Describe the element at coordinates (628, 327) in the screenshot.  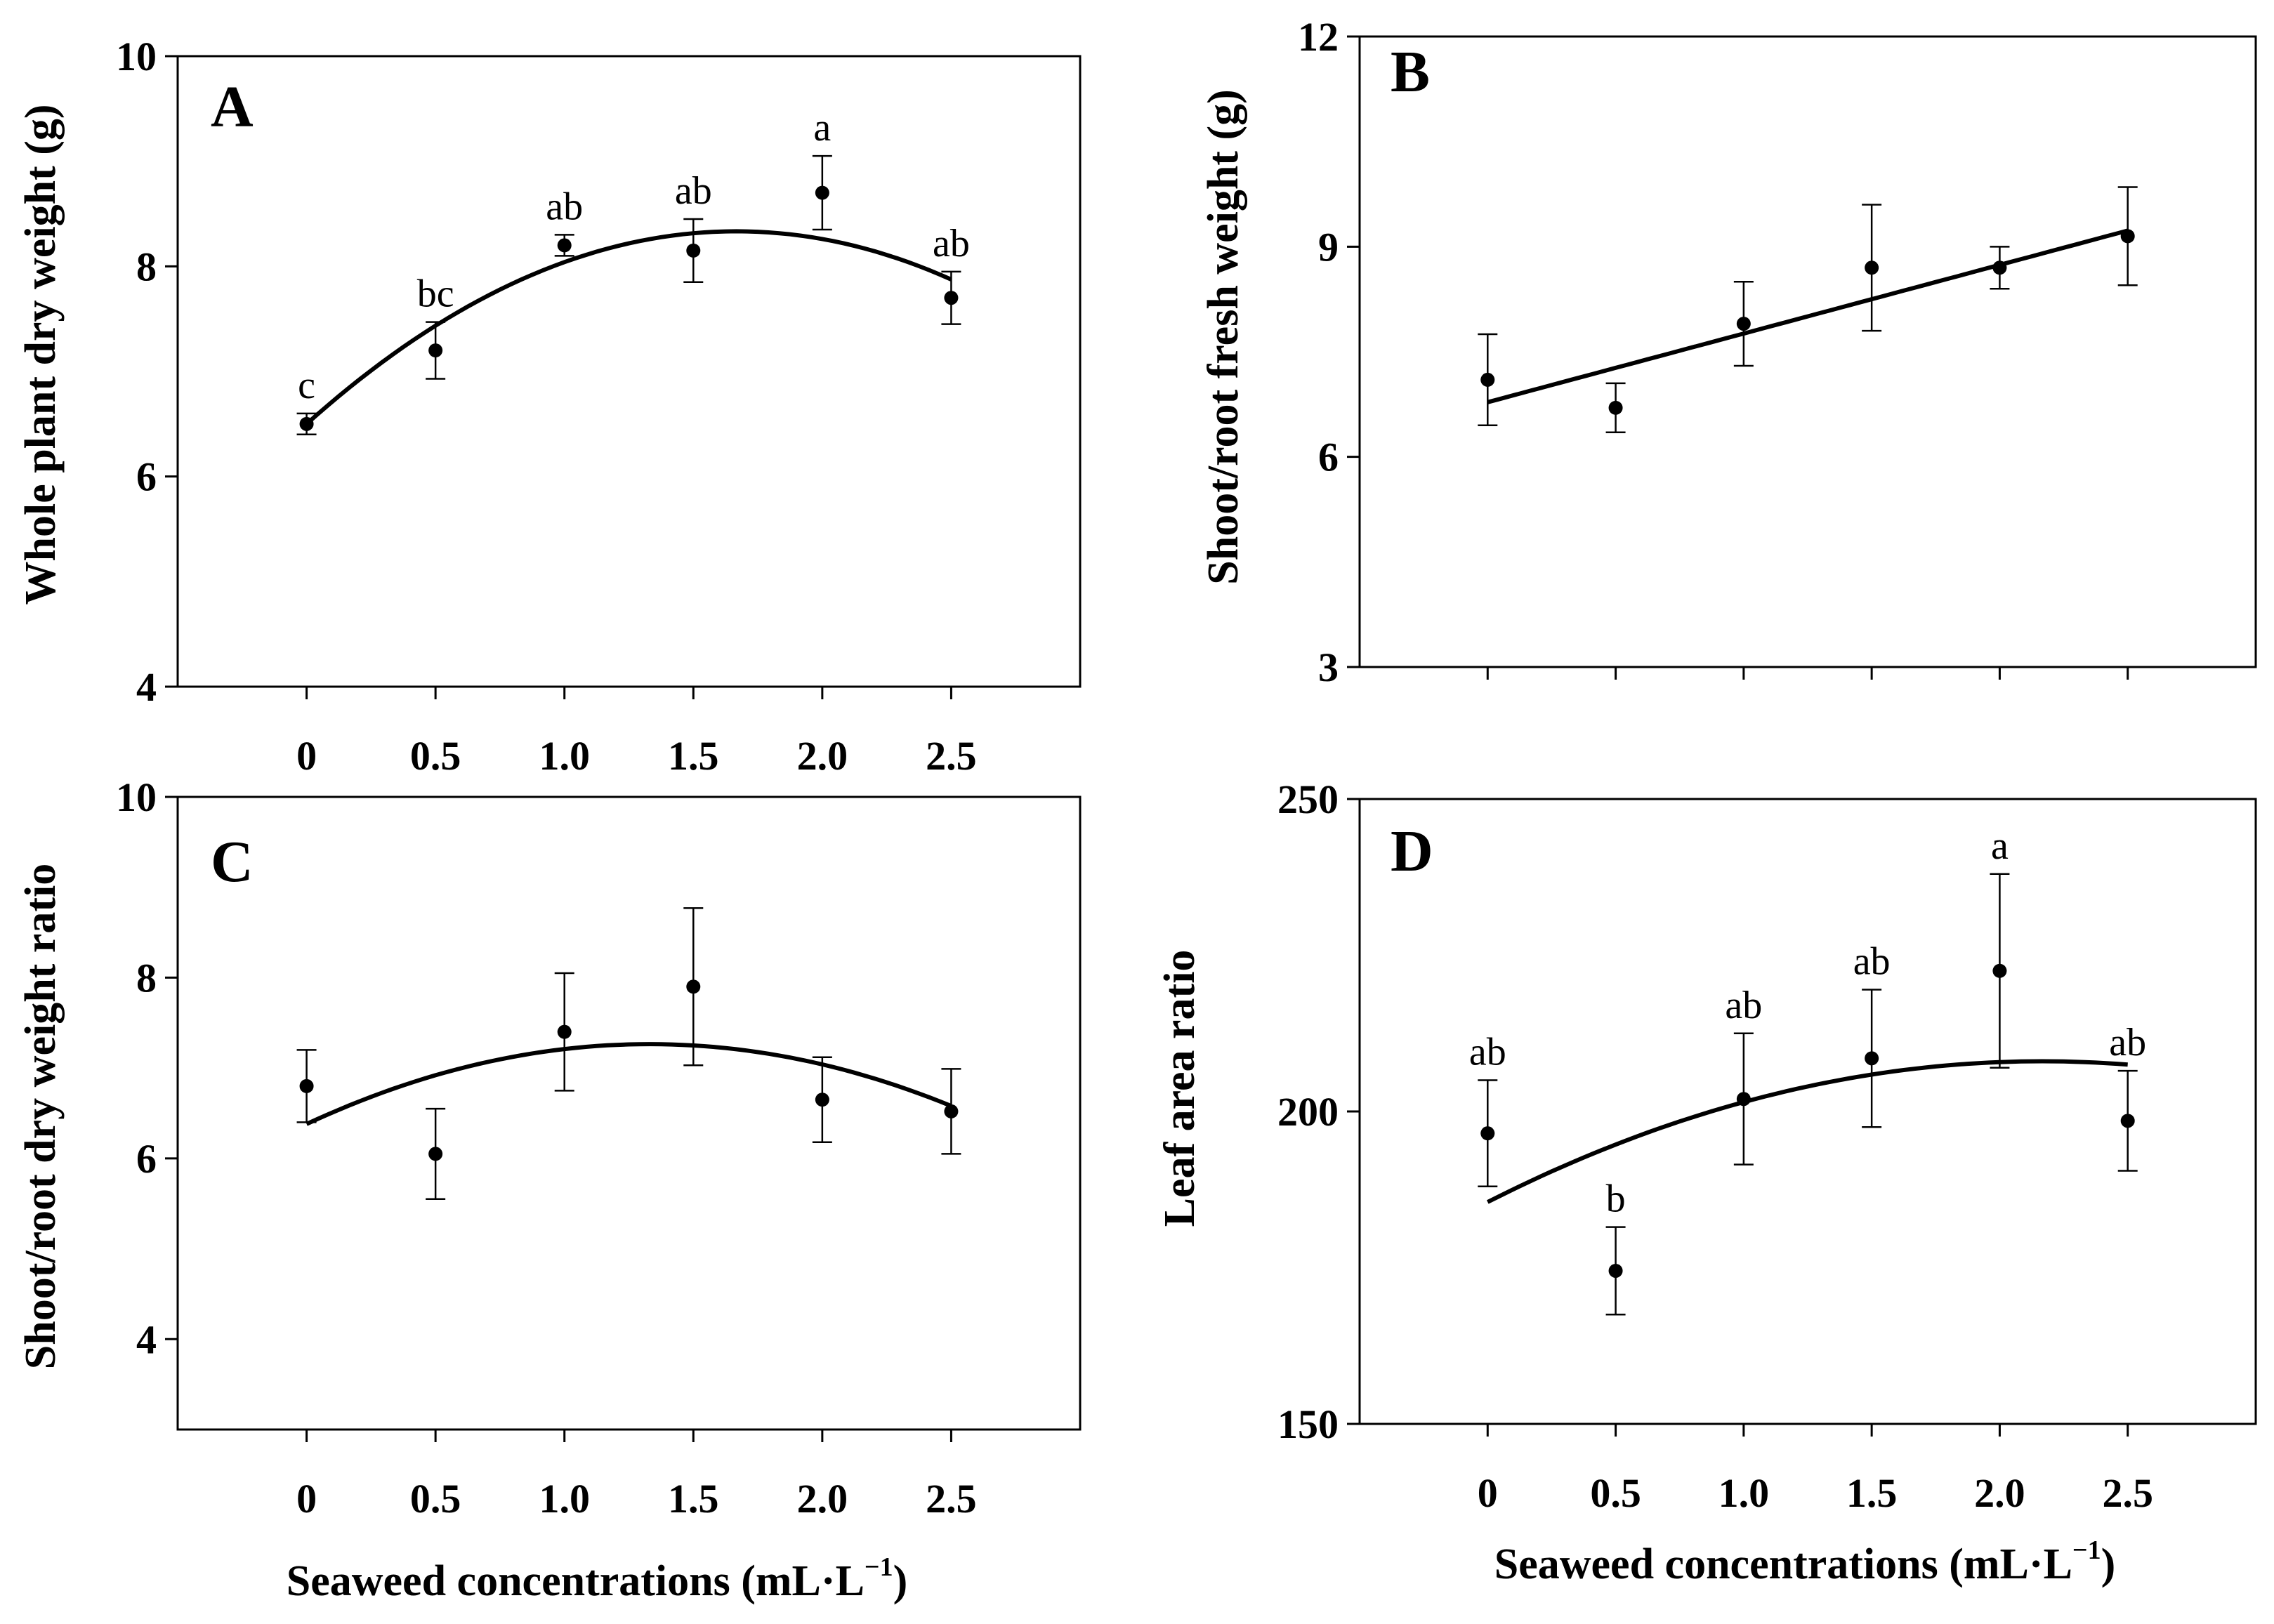
I see `panel-a-fit-line` at that location.